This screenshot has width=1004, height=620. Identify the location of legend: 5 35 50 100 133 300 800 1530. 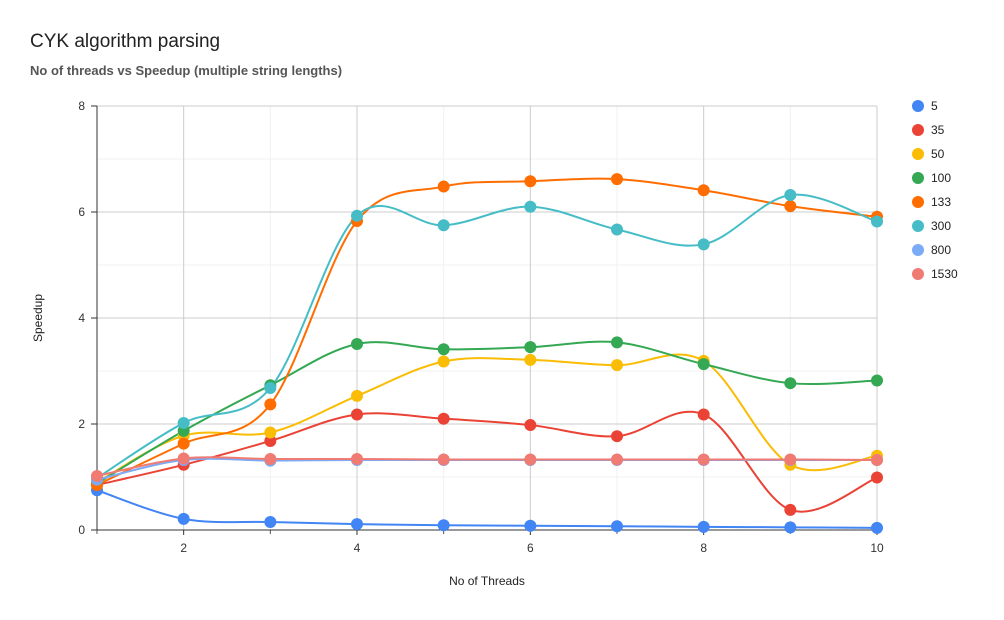
(935, 190).